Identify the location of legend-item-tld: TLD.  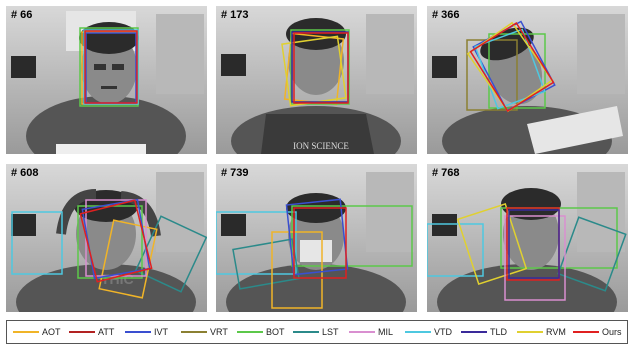
(484, 332).